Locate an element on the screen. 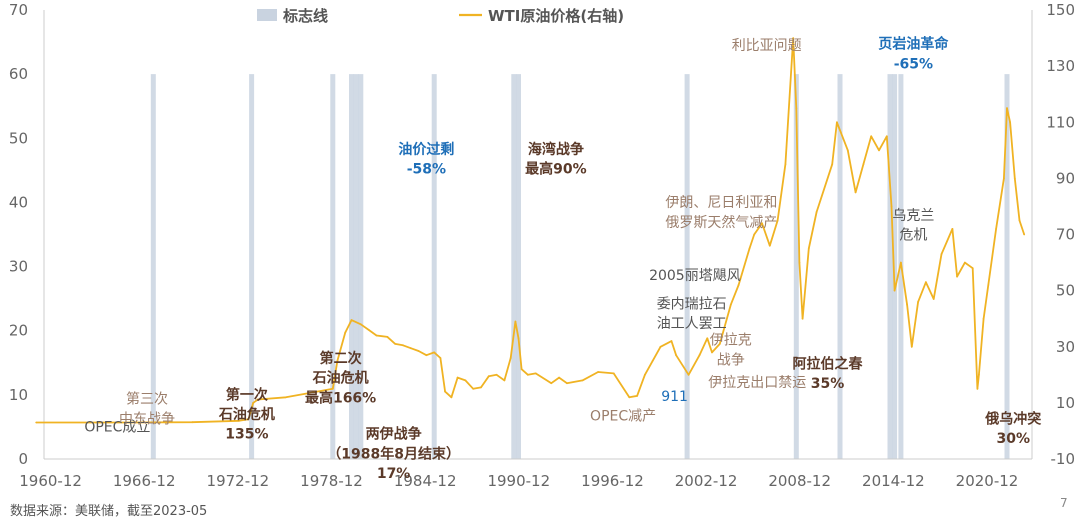 This screenshot has width=1080, height=523. x-tick-3: 1978-12 is located at coordinates (331, 481).